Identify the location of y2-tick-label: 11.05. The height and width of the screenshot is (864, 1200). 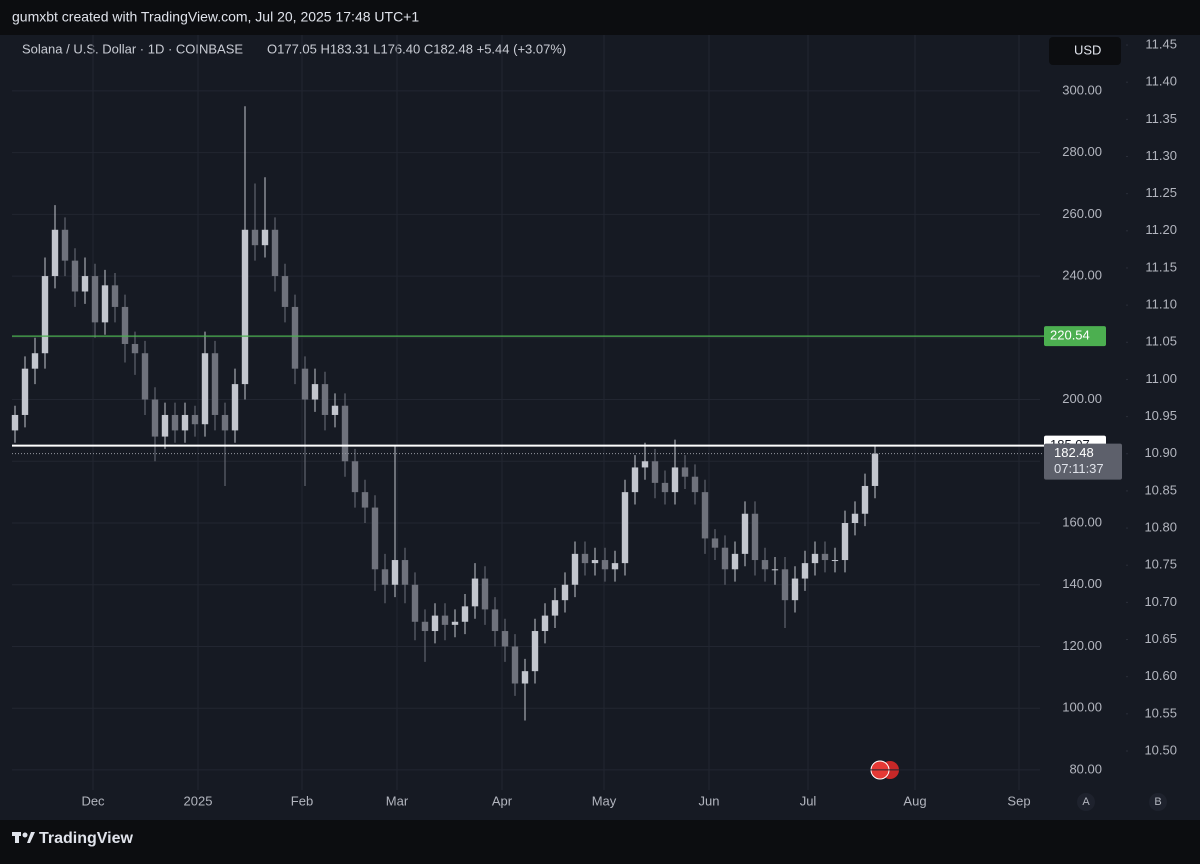
(1161, 341).